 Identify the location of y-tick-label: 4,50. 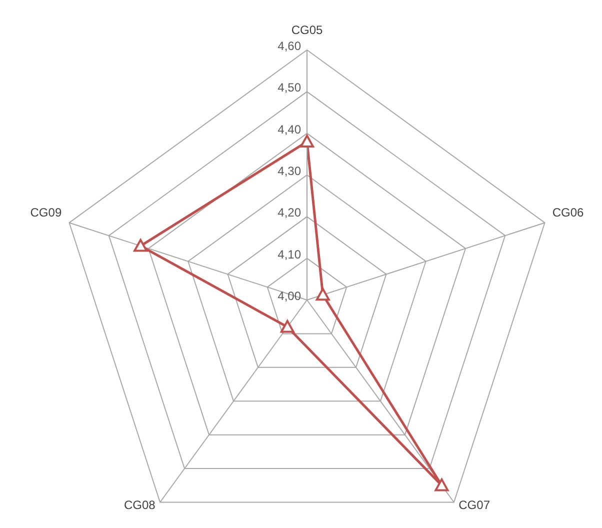
(290, 87).